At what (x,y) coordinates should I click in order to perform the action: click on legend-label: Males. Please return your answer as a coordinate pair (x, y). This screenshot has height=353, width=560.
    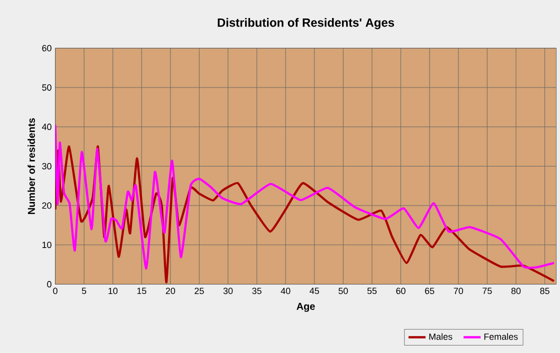
    Looking at the image, I should click on (440, 336).